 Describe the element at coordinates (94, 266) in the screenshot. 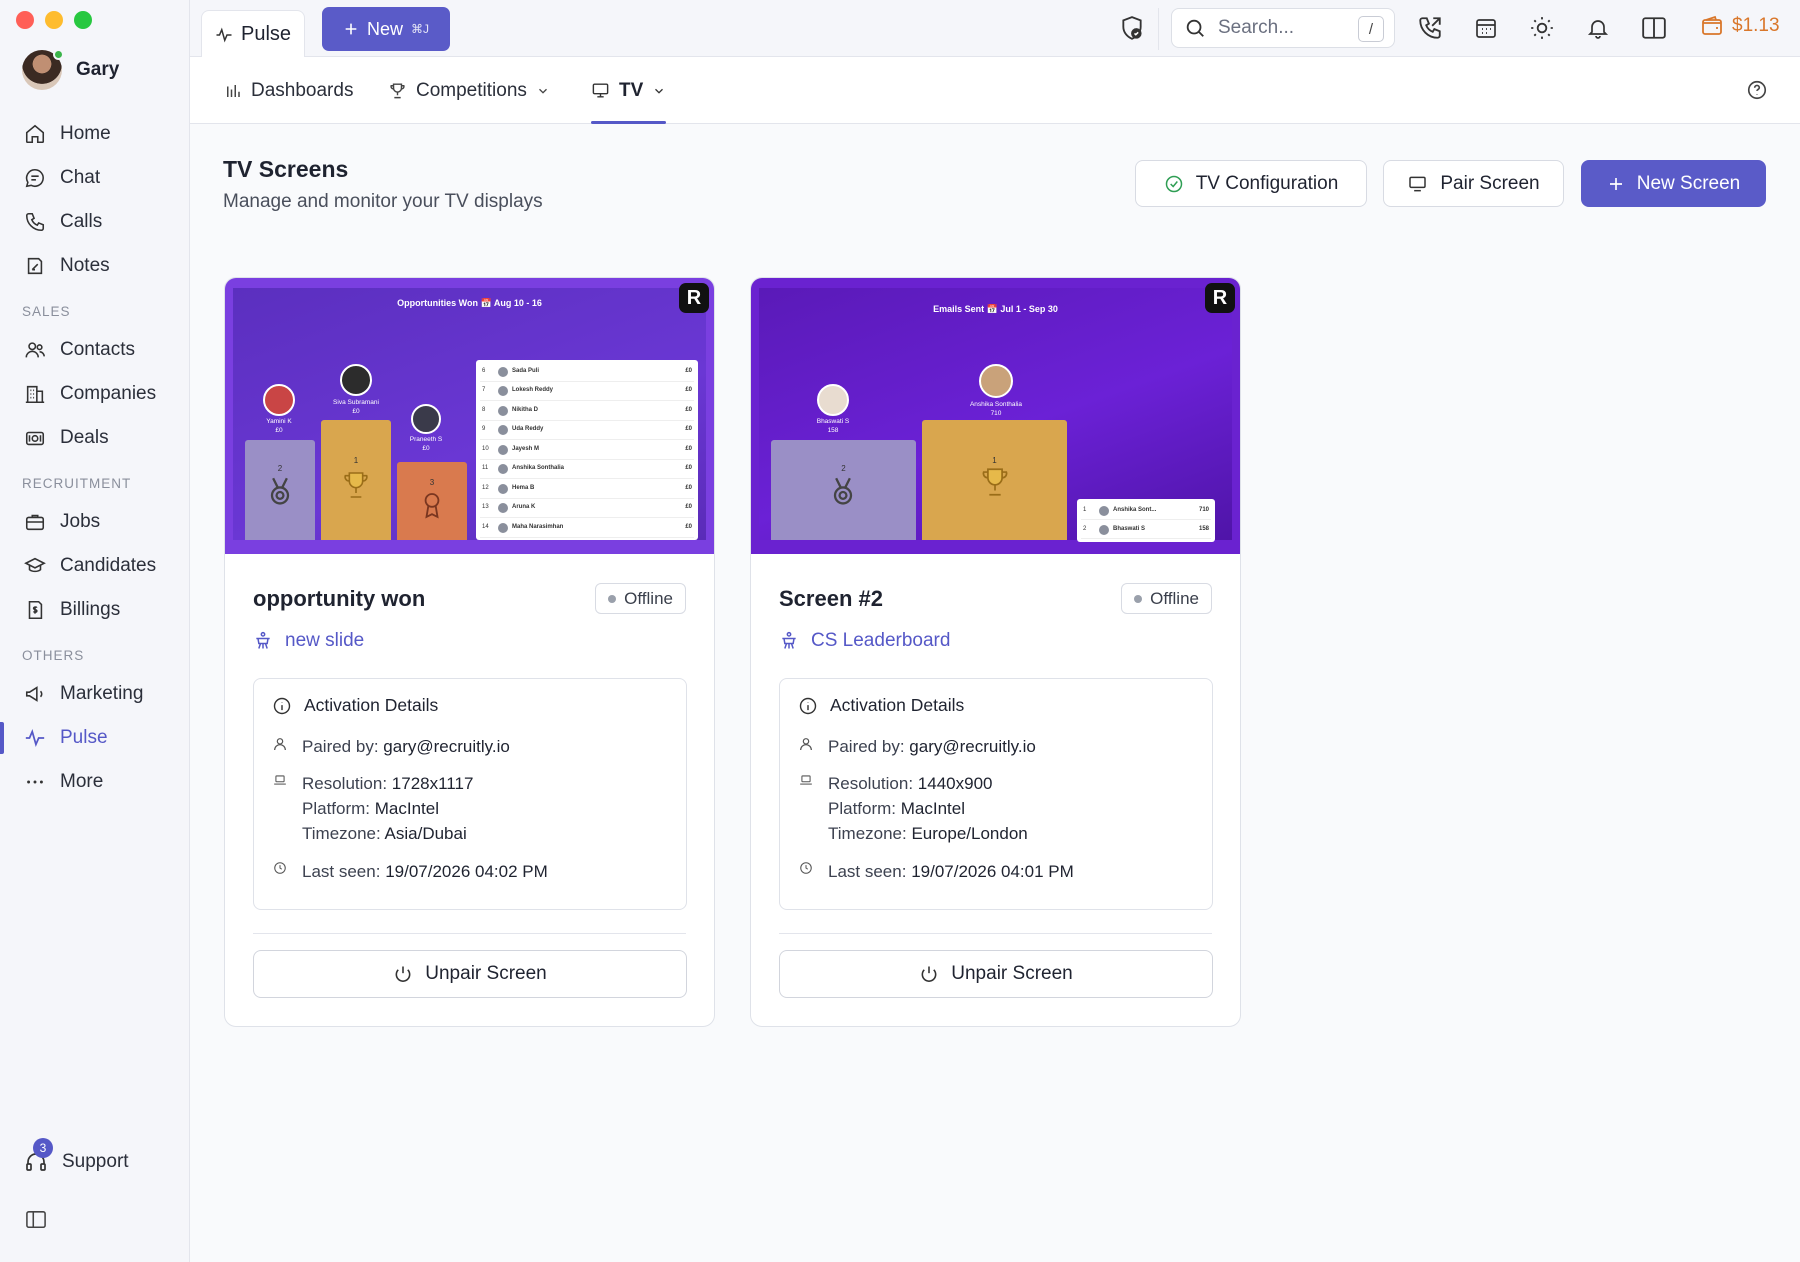

I see `sidebar-item-notes: Notes` at that location.